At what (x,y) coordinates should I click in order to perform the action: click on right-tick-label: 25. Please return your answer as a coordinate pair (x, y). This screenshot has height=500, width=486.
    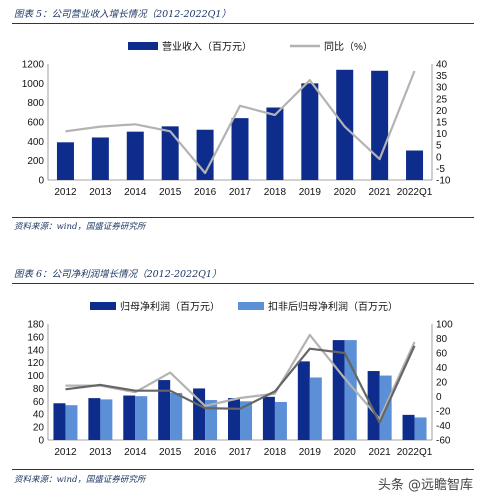
    Looking at the image, I should click on (442, 99).